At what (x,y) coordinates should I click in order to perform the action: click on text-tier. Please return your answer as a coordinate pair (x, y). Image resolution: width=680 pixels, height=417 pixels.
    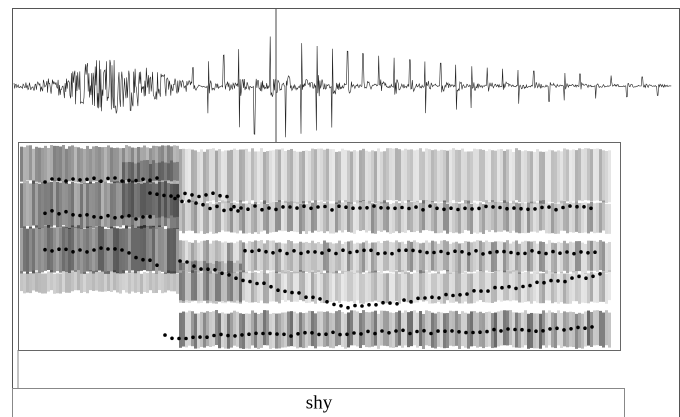
    Looking at the image, I should click on (318, 402).